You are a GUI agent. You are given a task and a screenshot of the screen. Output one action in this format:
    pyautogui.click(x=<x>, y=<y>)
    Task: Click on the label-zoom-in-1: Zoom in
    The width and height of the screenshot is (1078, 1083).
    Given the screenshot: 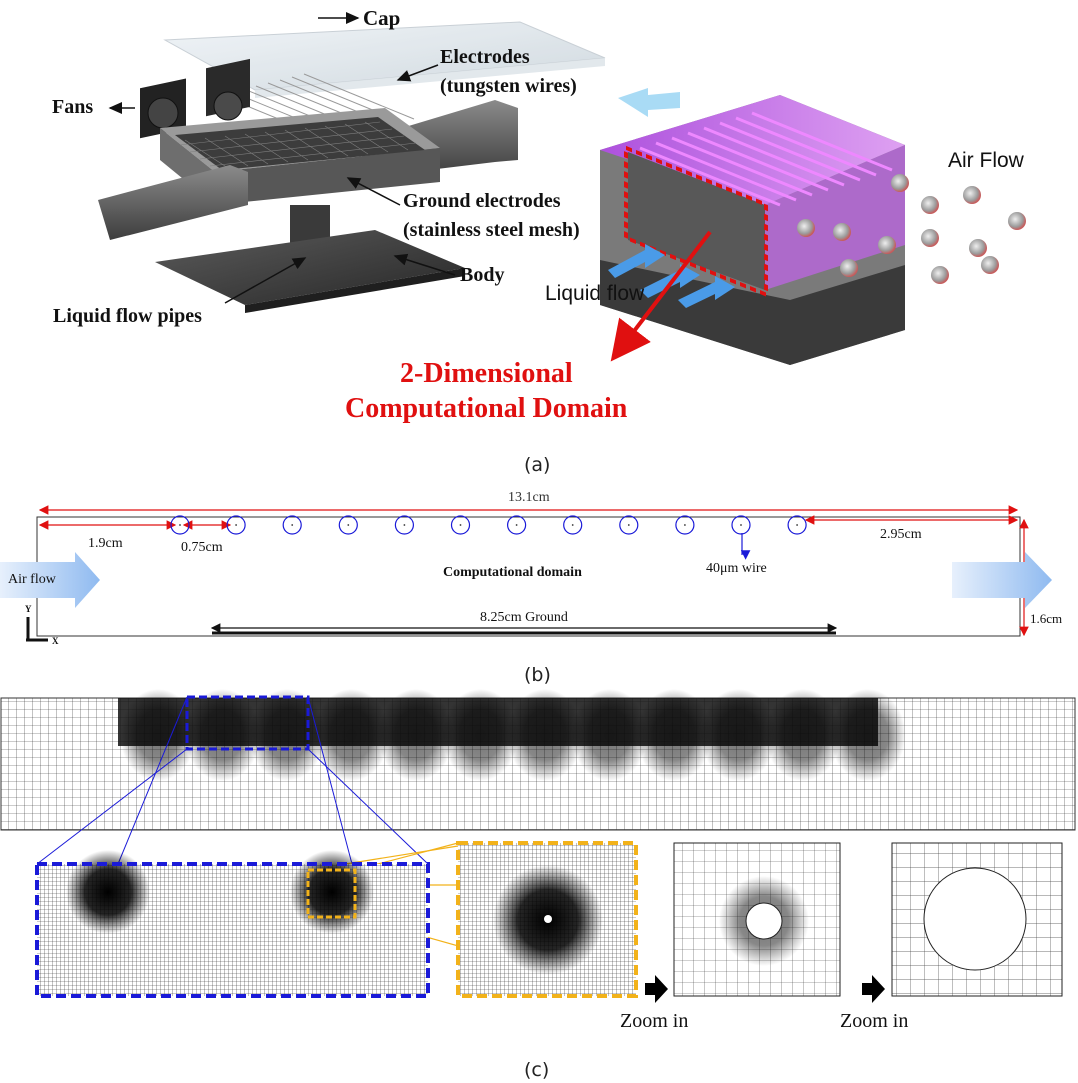 What is the action you would take?
    pyautogui.click(x=654, y=1021)
    